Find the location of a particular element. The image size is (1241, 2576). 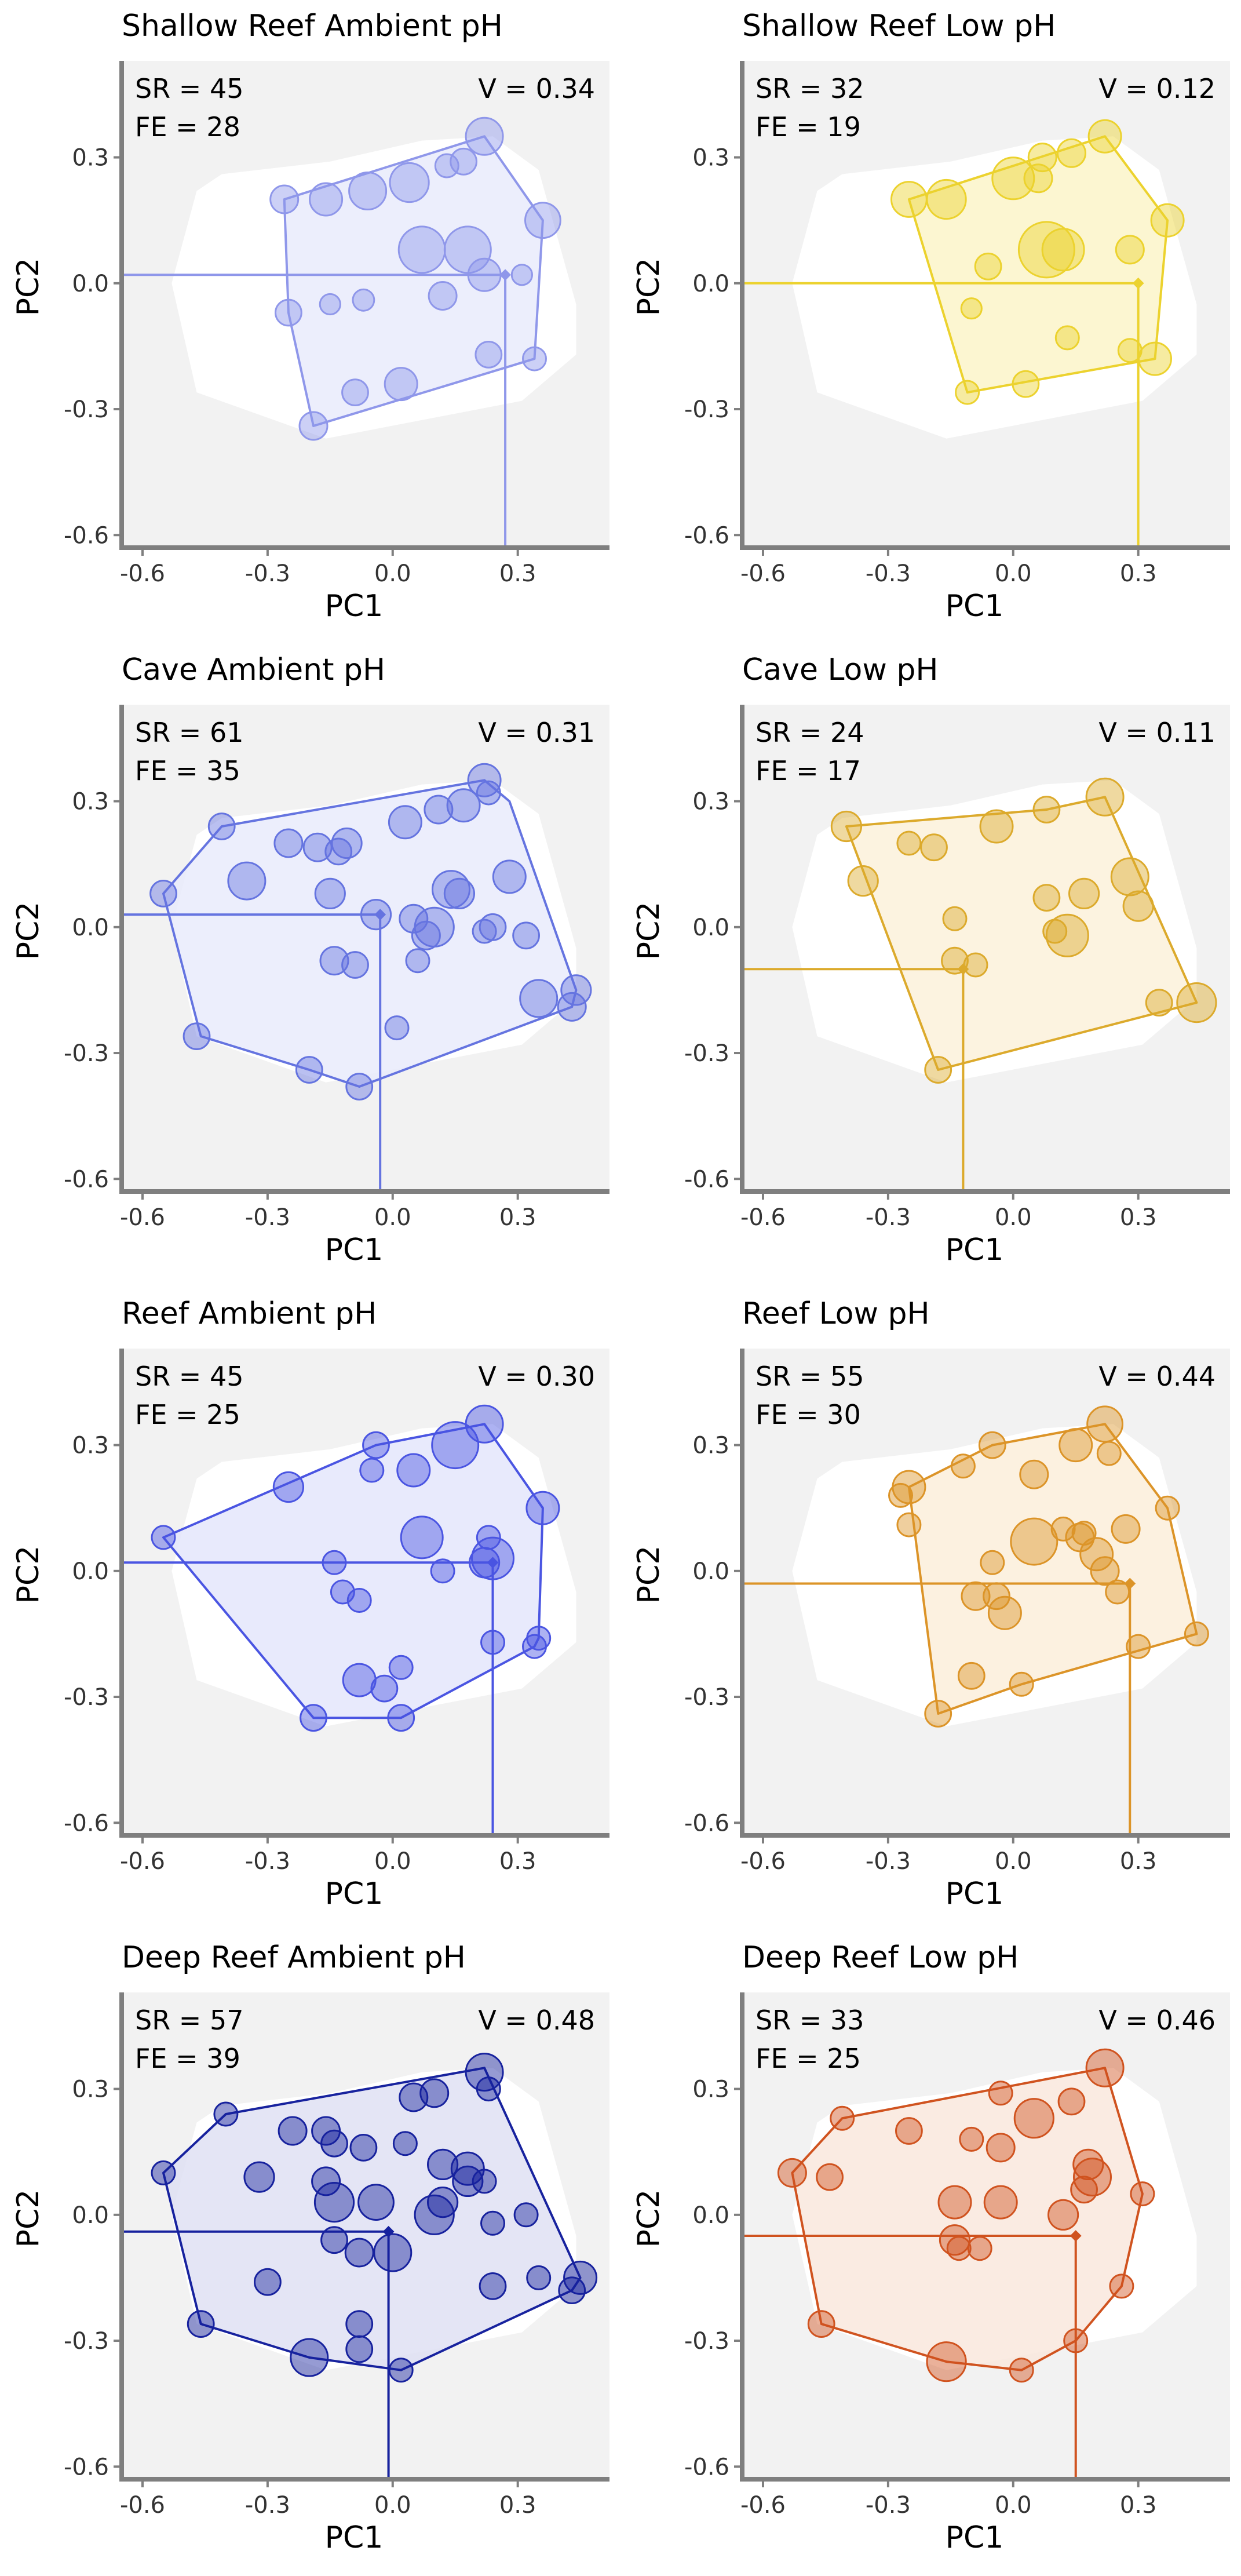

functional-space-hull is located at coordinates (370, 933).